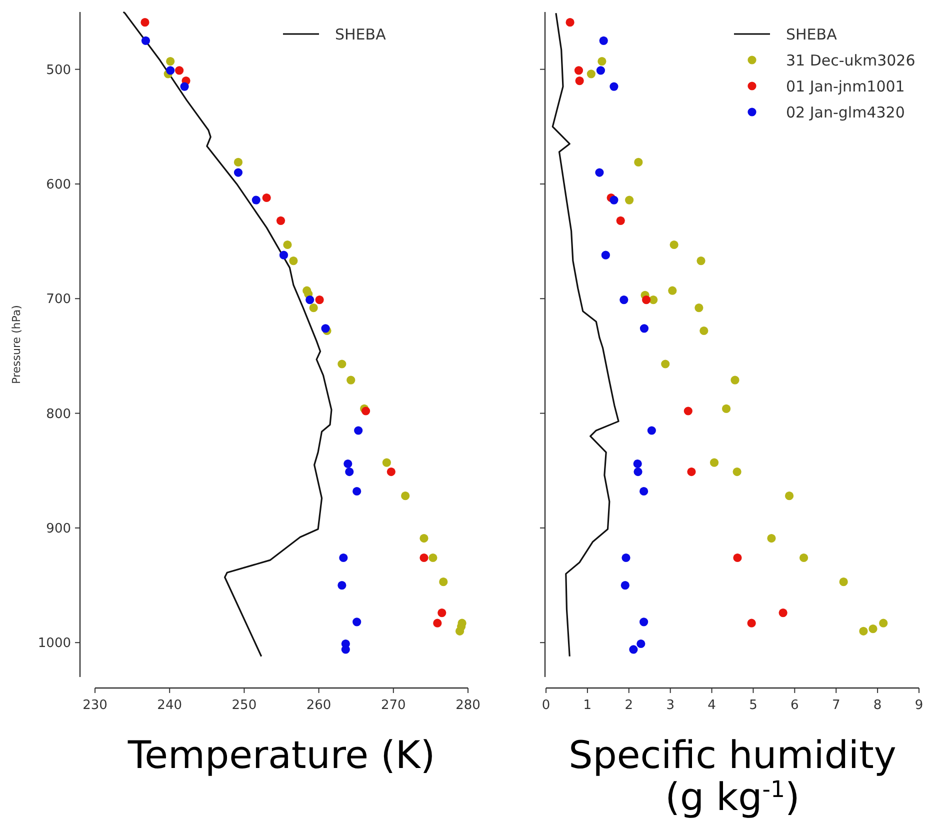 This screenshot has height=836, width=932. I want to click on legend-label: 31 Dec-ukm3026, so click(851, 60).